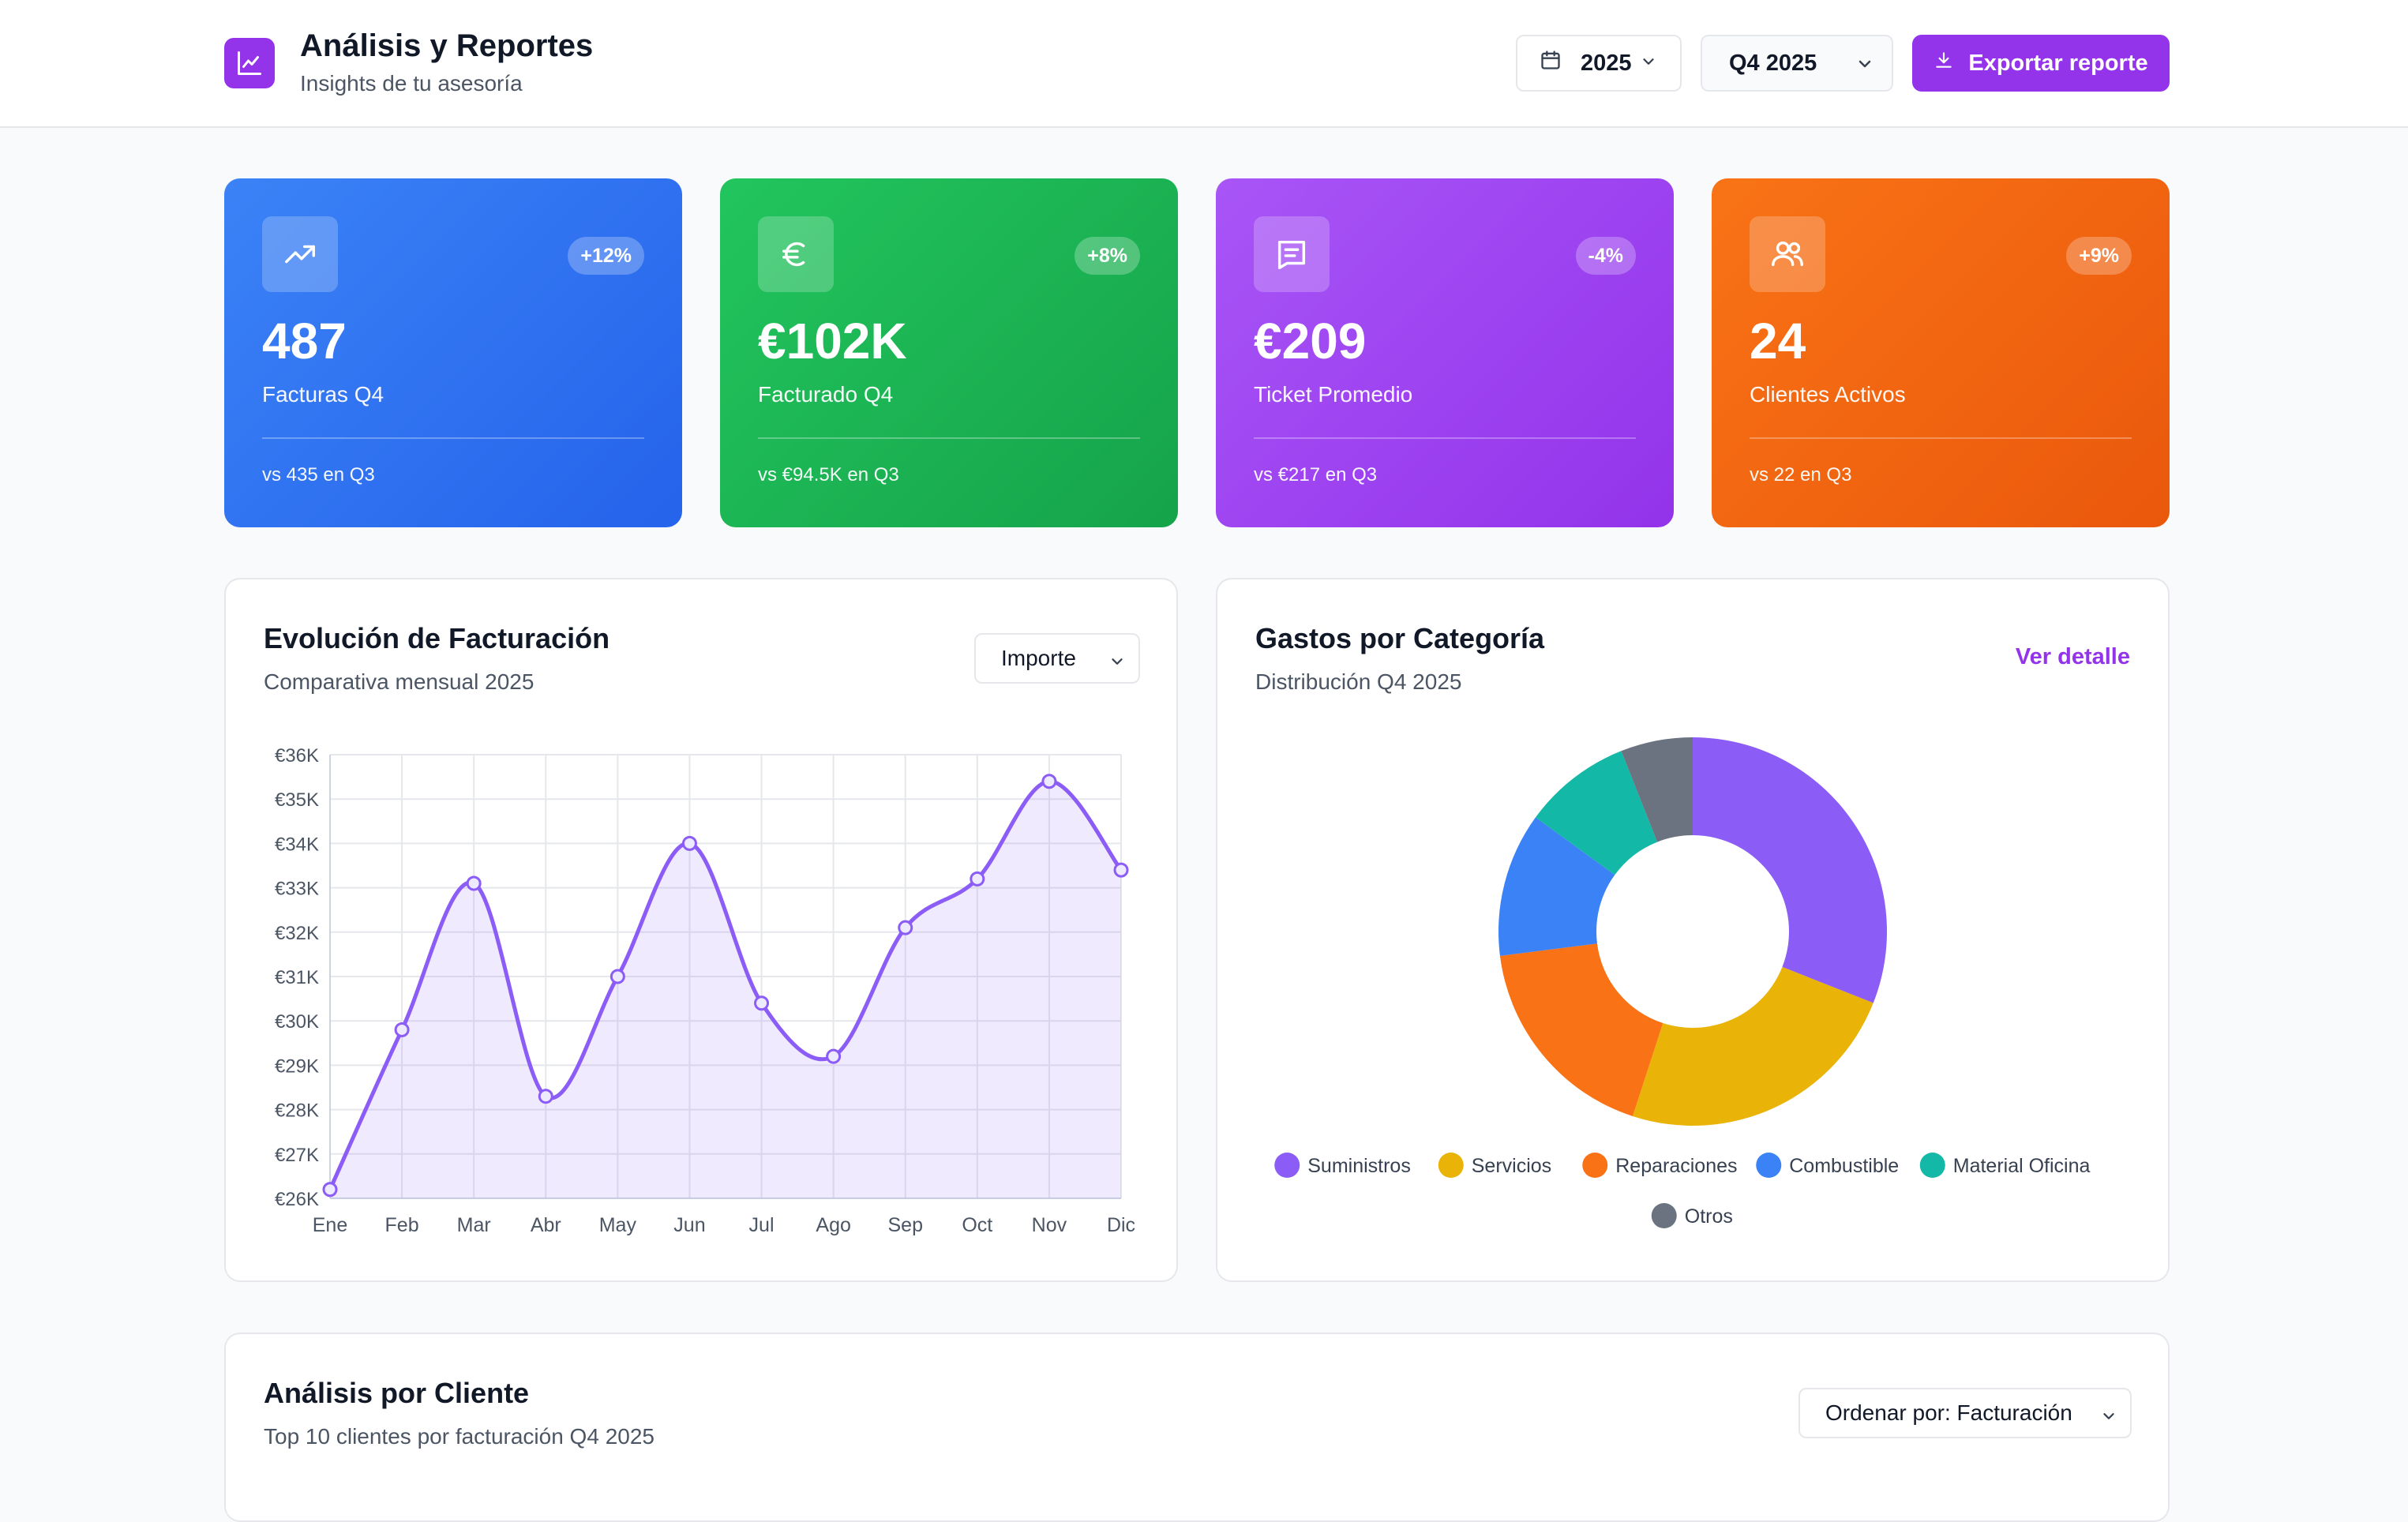 The image size is (2408, 1522). I want to click on sort-value: Ordenar por: Facturación, so click(1948, 1412).